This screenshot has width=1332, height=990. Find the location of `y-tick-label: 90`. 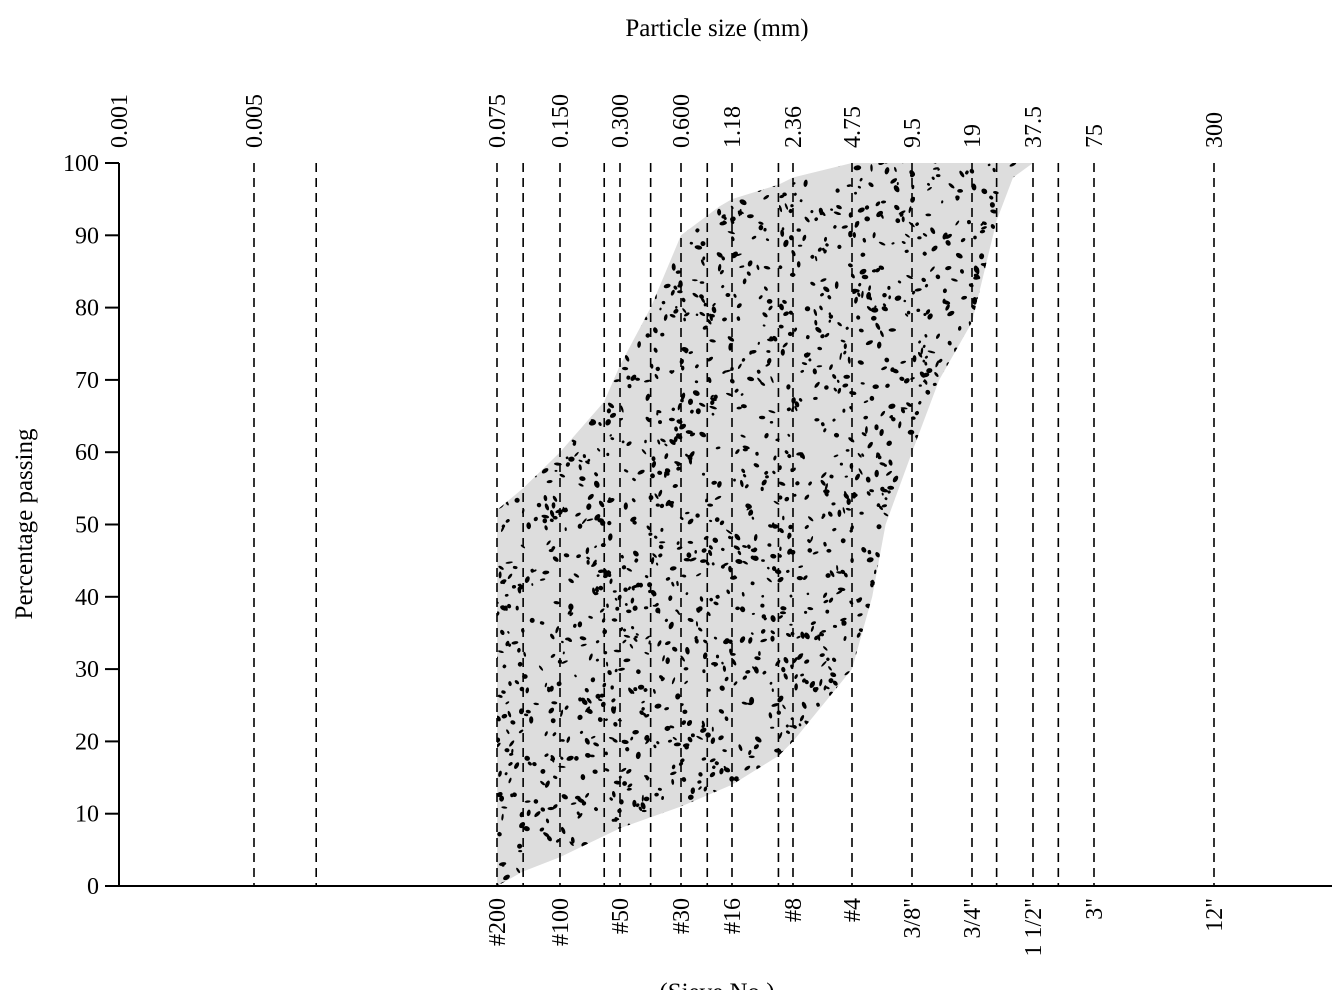

y-tick-label: 90 is located at coordinates (87, 236).